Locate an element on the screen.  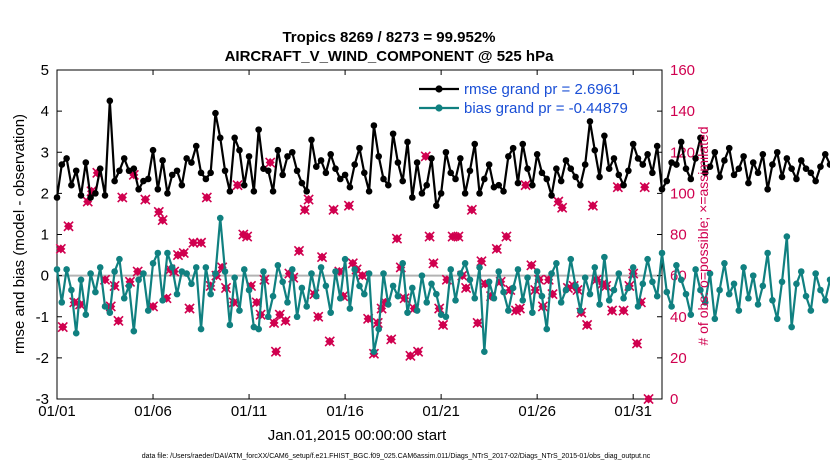
left-tick-label: 3 is located at coordinates (45, 152).